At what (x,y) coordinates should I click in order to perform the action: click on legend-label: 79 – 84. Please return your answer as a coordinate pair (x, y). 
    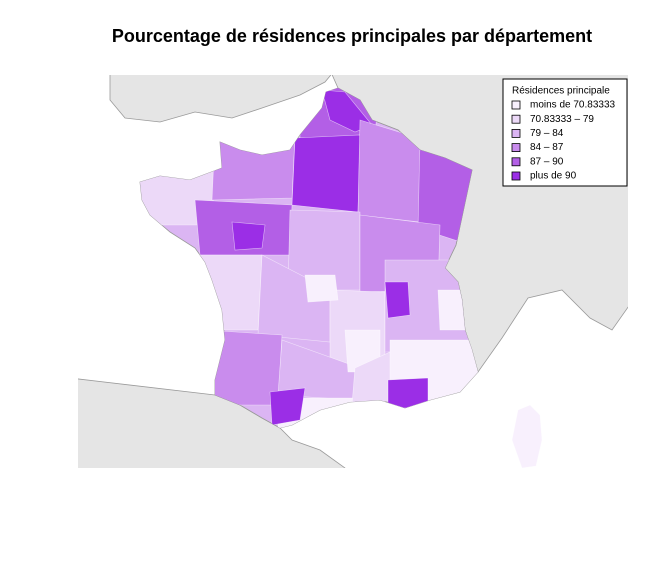
    Looking at the image, I should click on (547, 133).